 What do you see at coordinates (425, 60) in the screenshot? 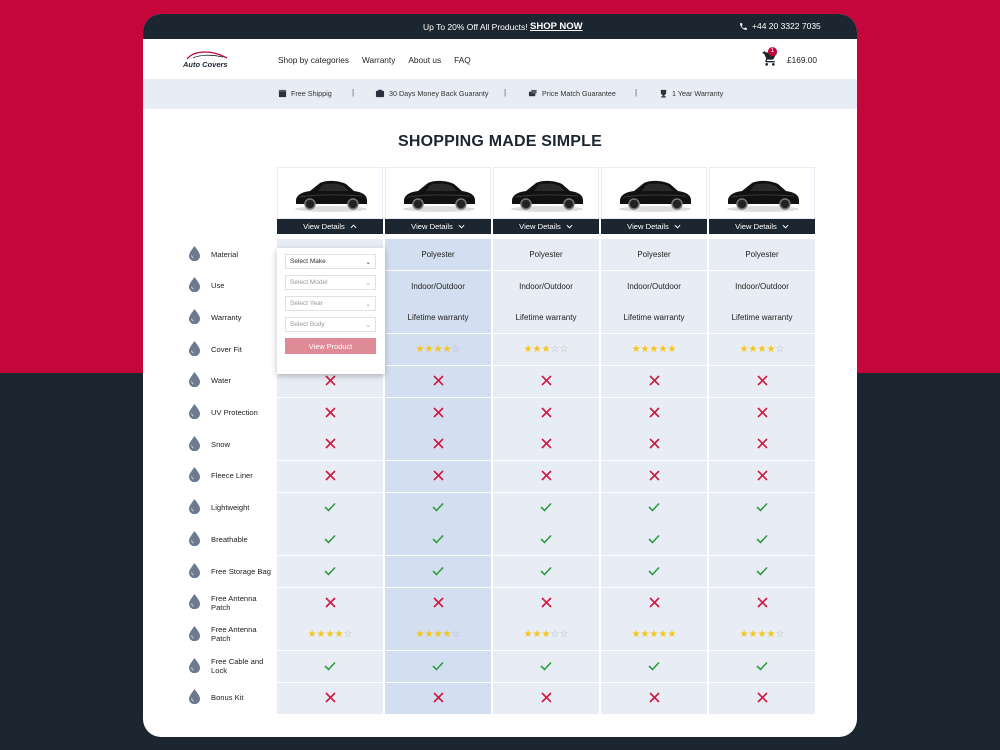
I see `nav-link-about-us: About us` at bounding box center [425, 60].